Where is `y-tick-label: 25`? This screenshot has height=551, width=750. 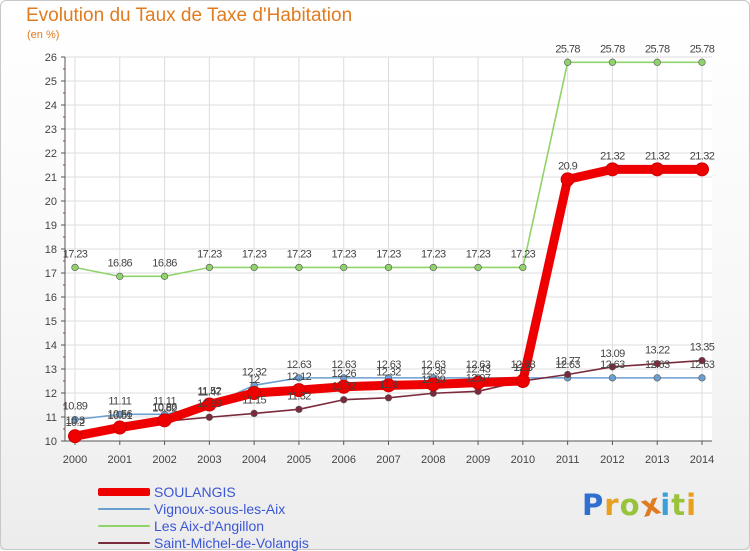
y-tick-label: 25 is located at coordinates (51, 82).